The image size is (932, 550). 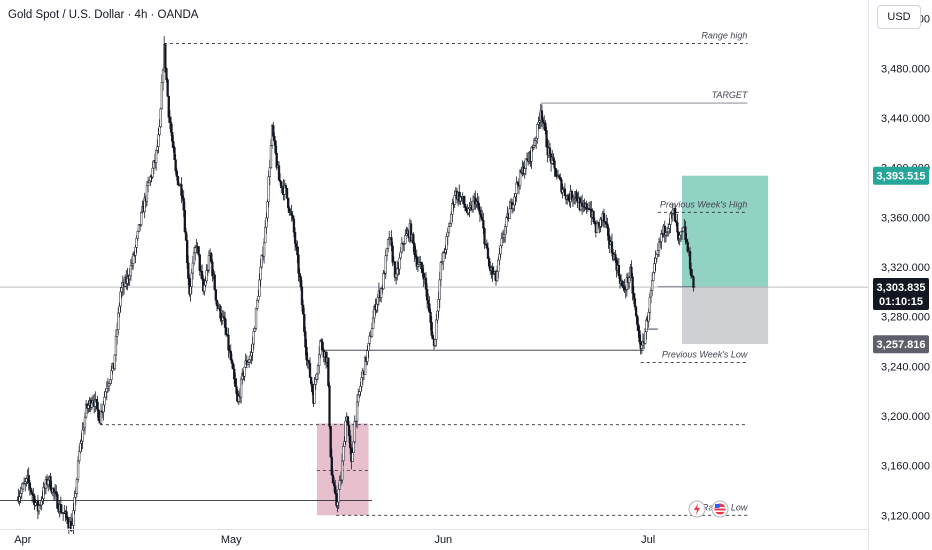 I want to click on x-tick-label: Jul, so click(x=648, y=540).